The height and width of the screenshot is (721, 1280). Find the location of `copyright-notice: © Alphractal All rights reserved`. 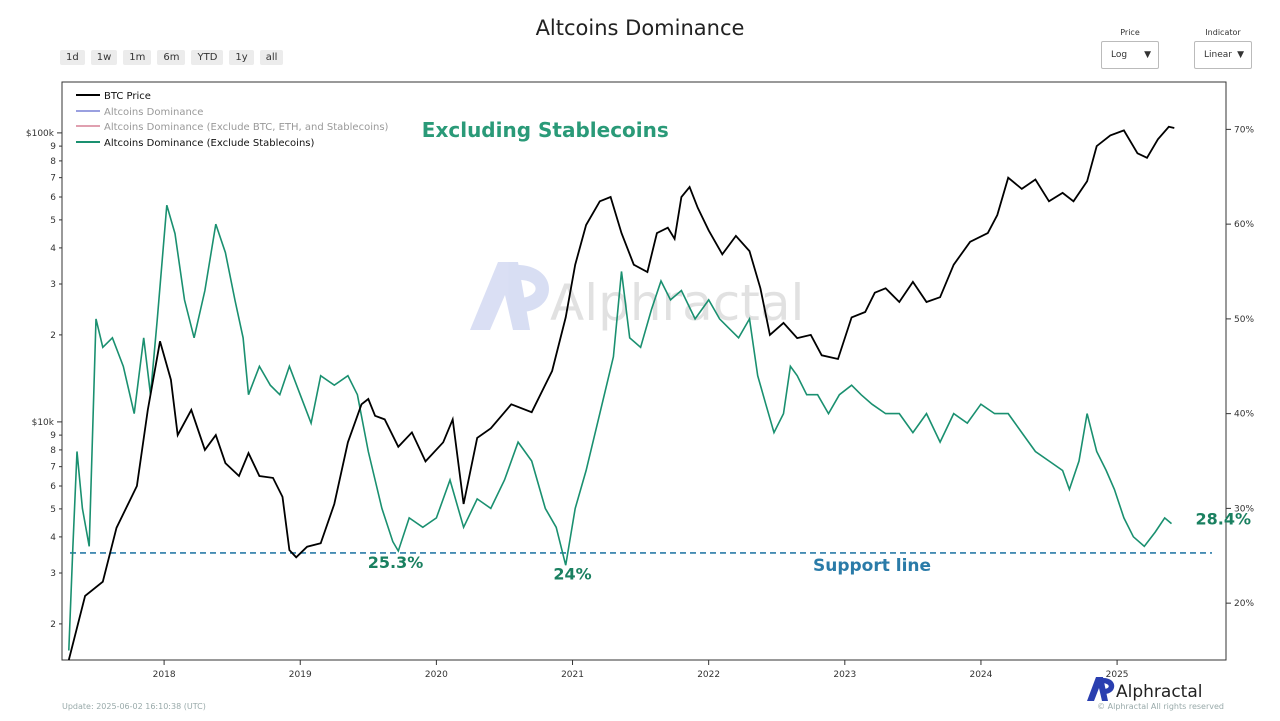

copyright-notice: © Alphractal All rights reserved is located at coordinates (1160, 706).